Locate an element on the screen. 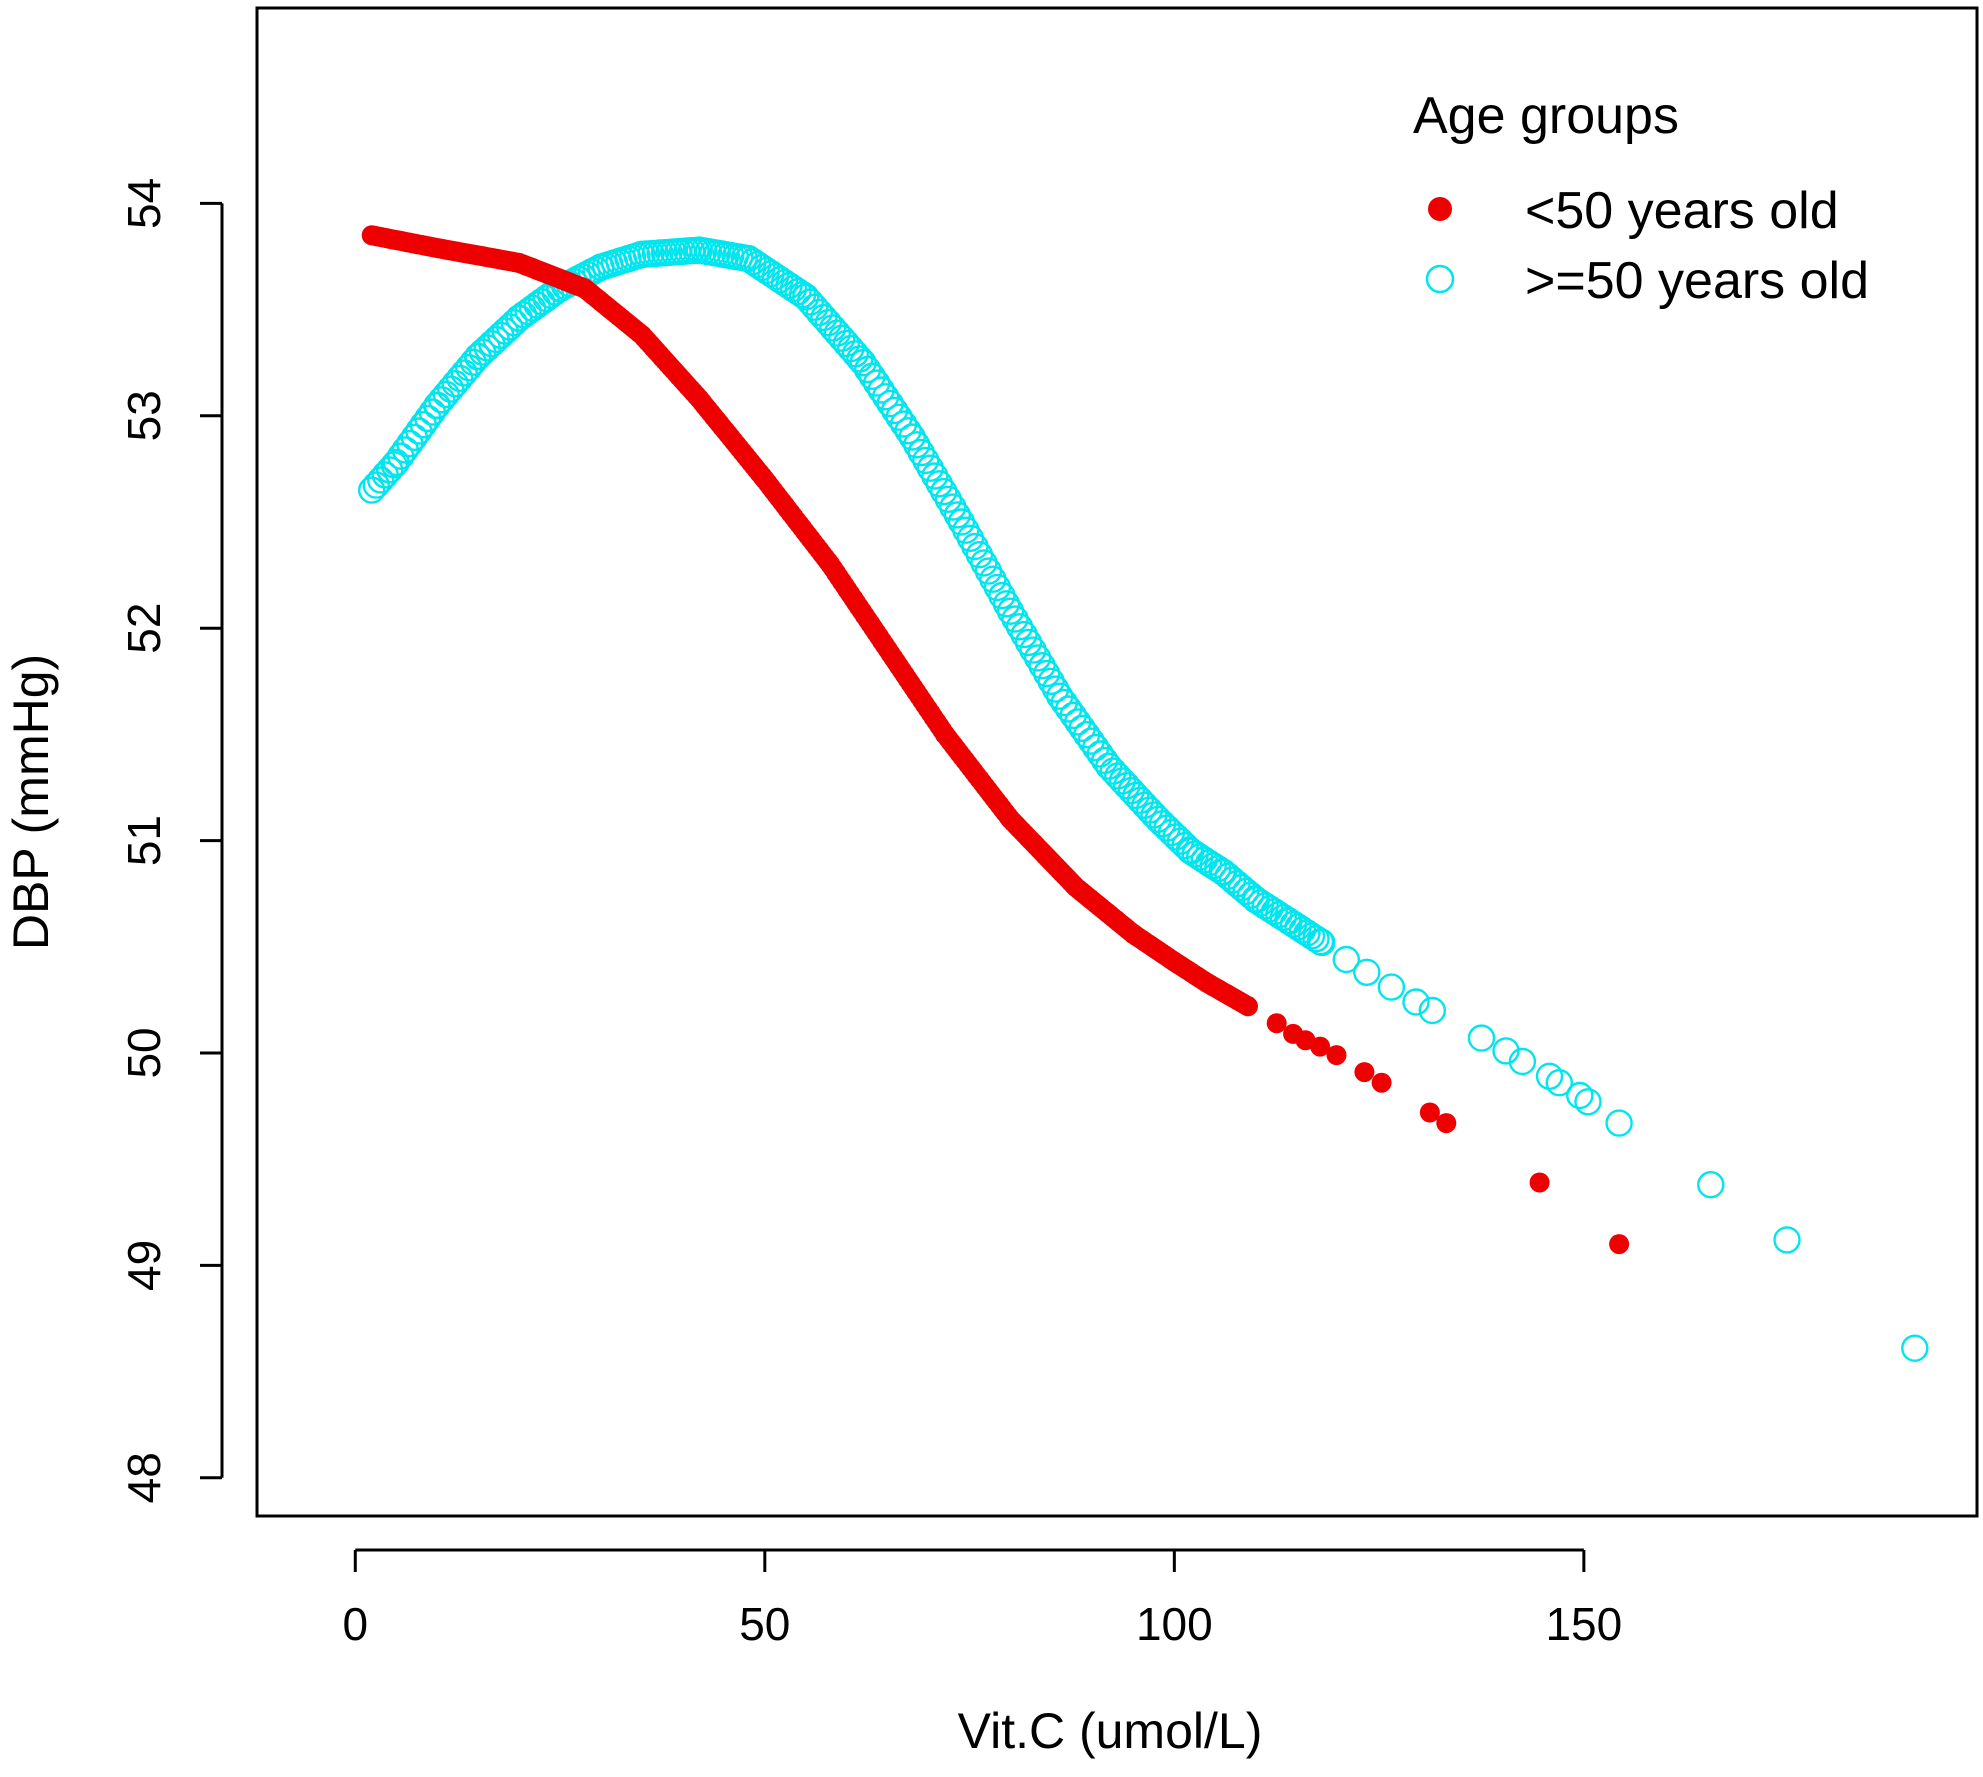 Image resolution: width=1983 pixels, height=1777 pixels. y-tick-label-49: 49 is located at coordinates (144, 1265).